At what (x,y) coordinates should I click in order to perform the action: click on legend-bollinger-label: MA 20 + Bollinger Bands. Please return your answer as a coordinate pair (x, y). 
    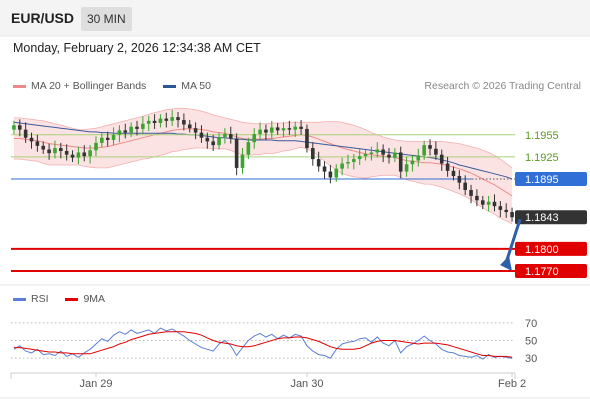
    Looking at the image, I should click on (89, 86).